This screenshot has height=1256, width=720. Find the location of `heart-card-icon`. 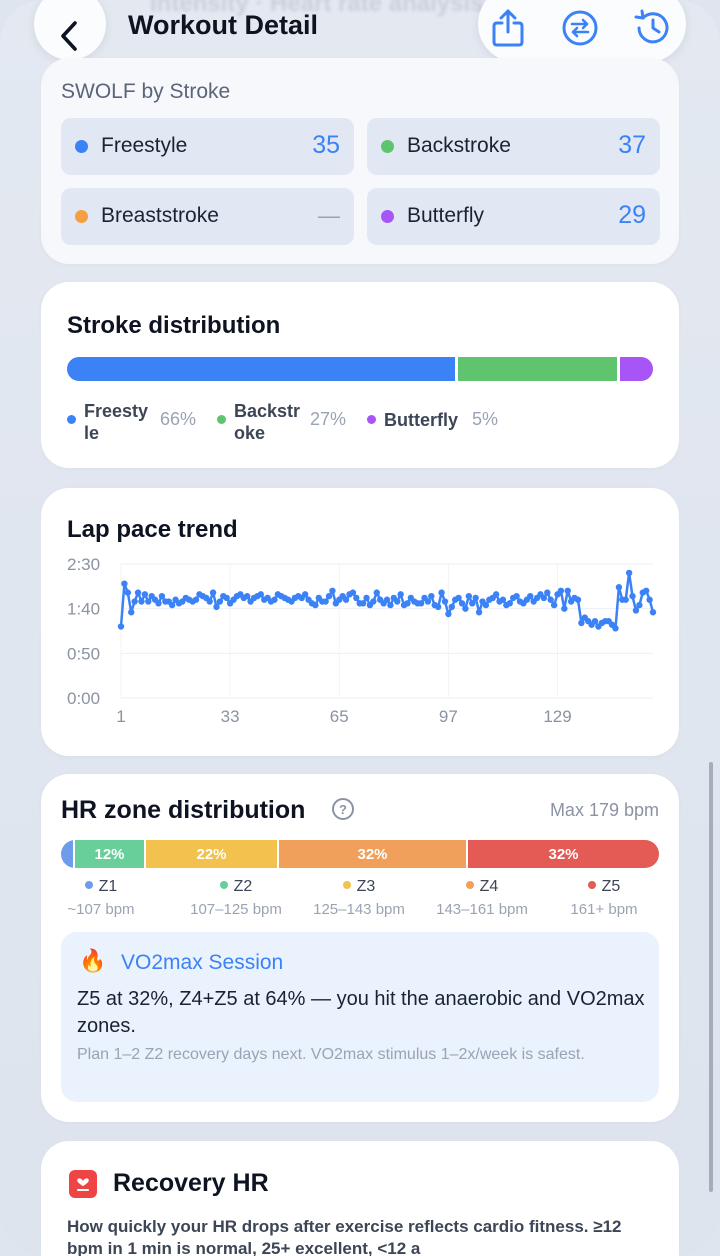

heart-card-icon is located at coordinates (83, 1184).